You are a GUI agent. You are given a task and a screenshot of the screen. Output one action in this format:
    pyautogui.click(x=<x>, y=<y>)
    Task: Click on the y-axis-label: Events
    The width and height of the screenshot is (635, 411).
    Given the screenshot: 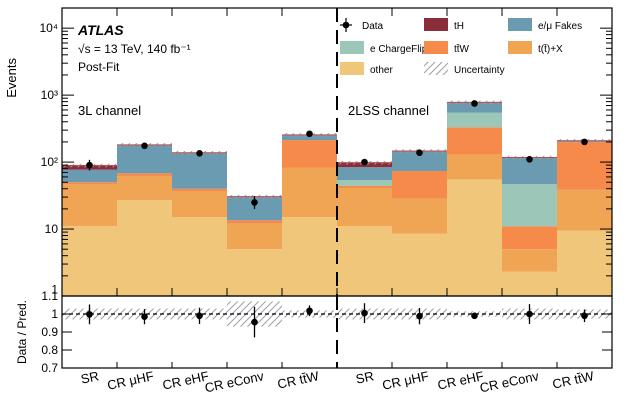 What is the action you would take?
    pyautogui.click(x=11, y=78)
    